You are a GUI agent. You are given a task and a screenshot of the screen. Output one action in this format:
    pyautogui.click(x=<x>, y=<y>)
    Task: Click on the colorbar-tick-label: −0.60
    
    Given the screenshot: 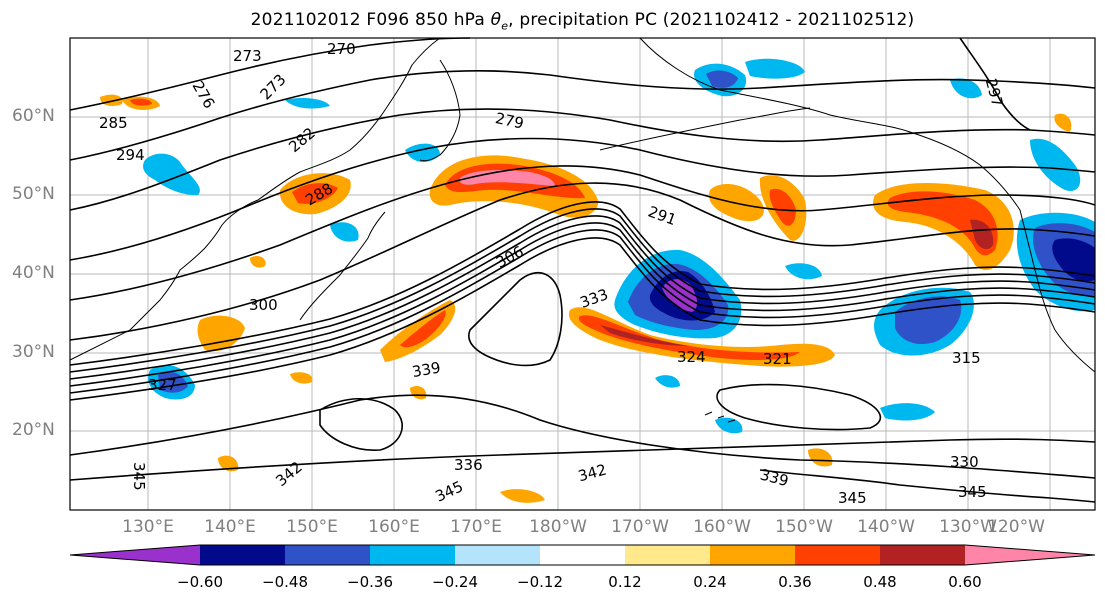 What is the action you would take?
    pyautogui.click(x=200, y=582)
    